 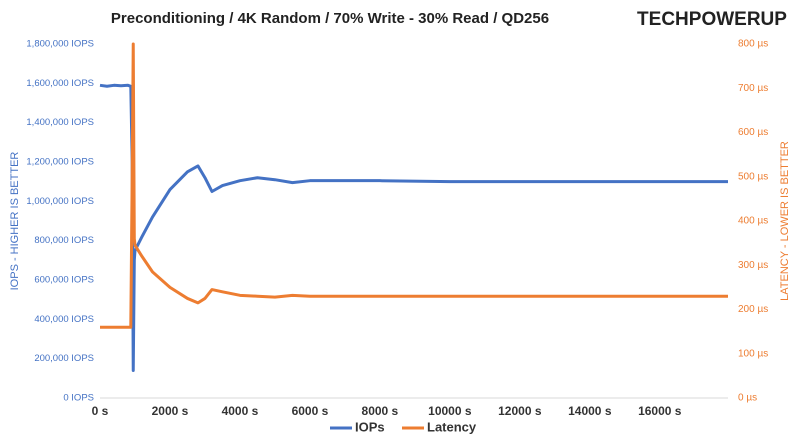 I want to click on y-tick-label: 200,000 IOPS, so click(x=64, y=358).